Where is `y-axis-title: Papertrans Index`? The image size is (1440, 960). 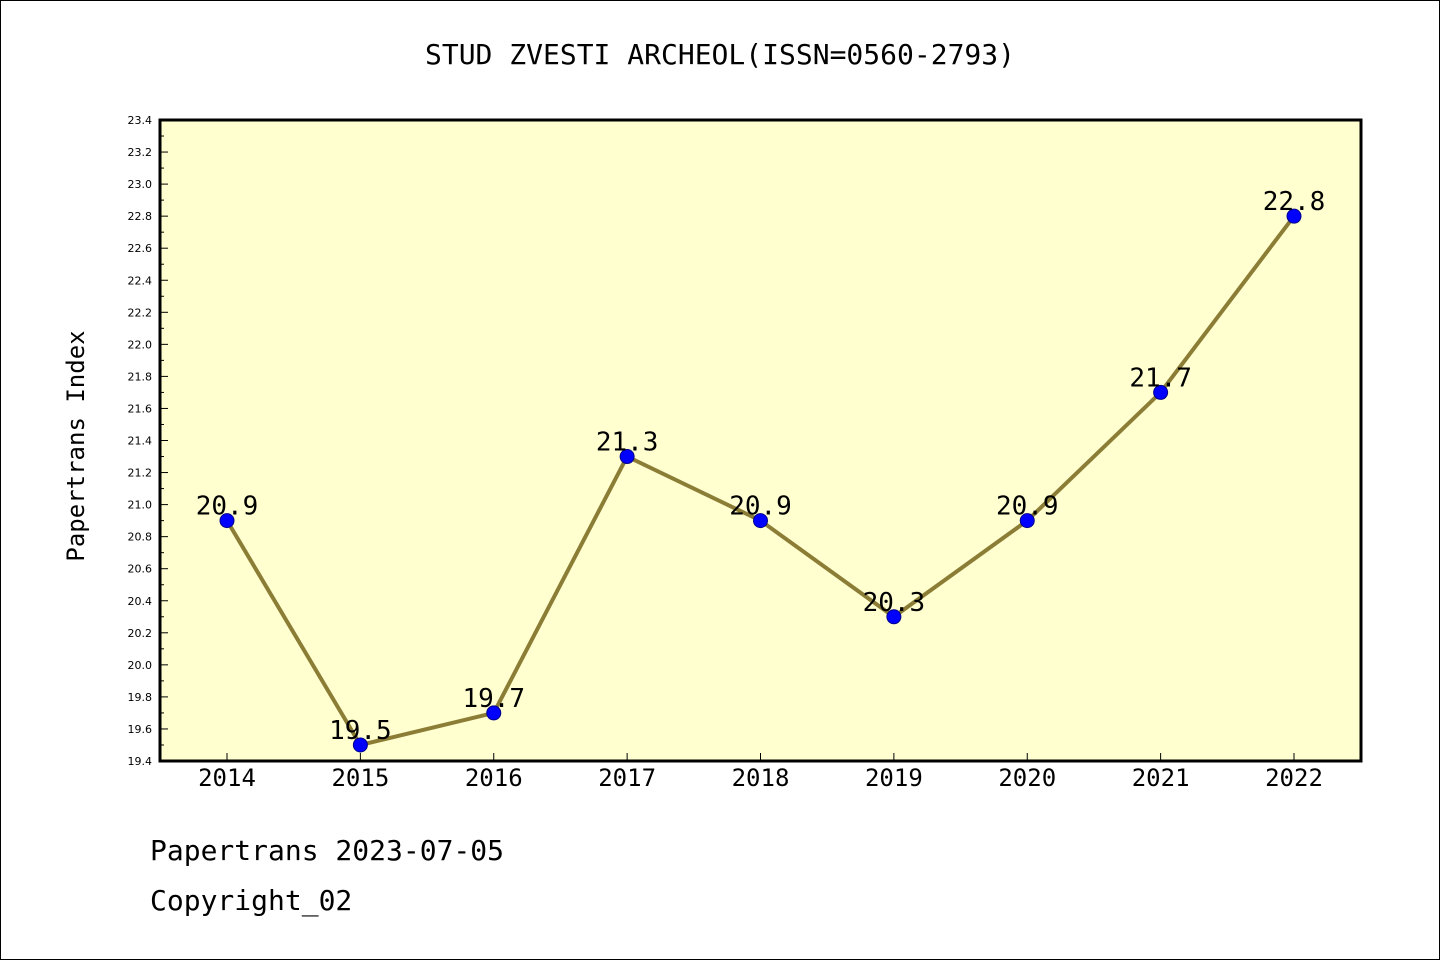 y-axis-title: Papertrans Index is located at coordinates (76, 445).